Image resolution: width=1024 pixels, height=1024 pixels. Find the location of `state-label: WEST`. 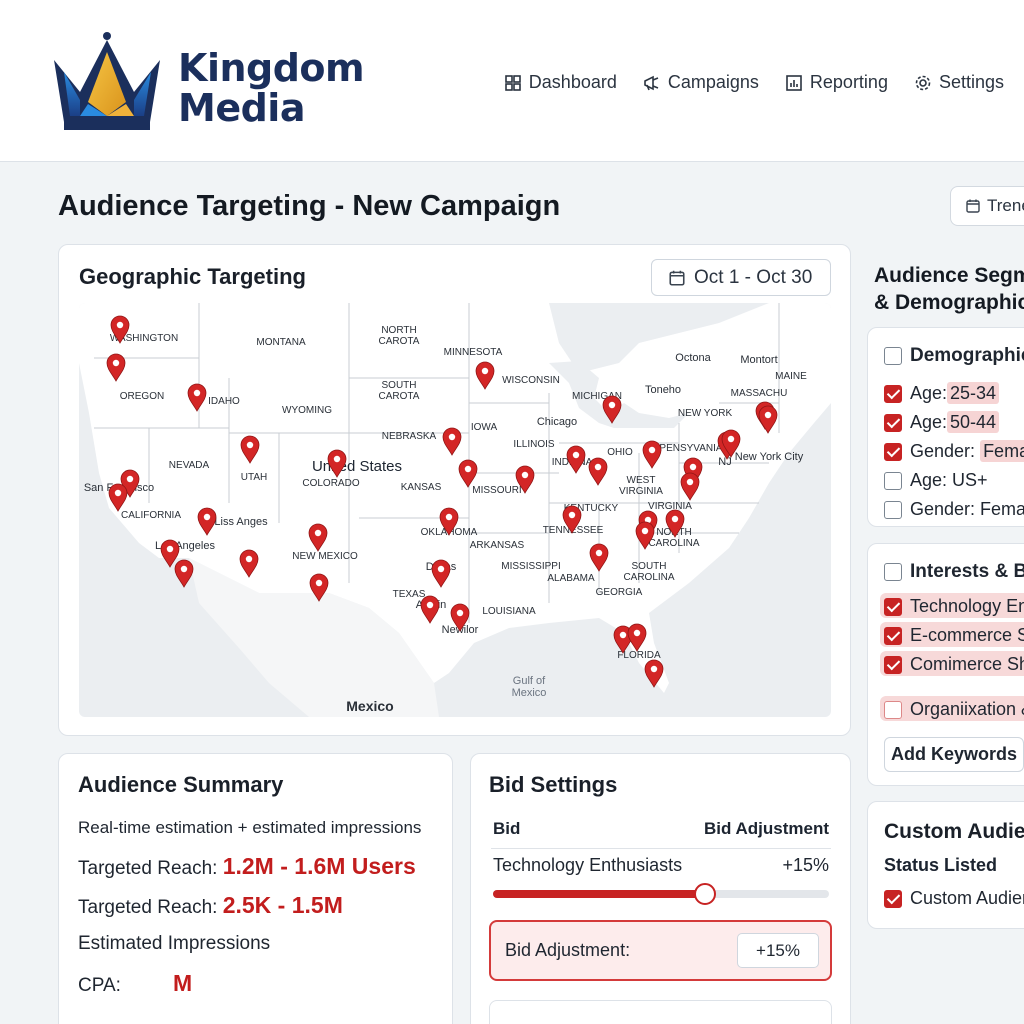

state-label: WEST is located at coordinates (641, 480).